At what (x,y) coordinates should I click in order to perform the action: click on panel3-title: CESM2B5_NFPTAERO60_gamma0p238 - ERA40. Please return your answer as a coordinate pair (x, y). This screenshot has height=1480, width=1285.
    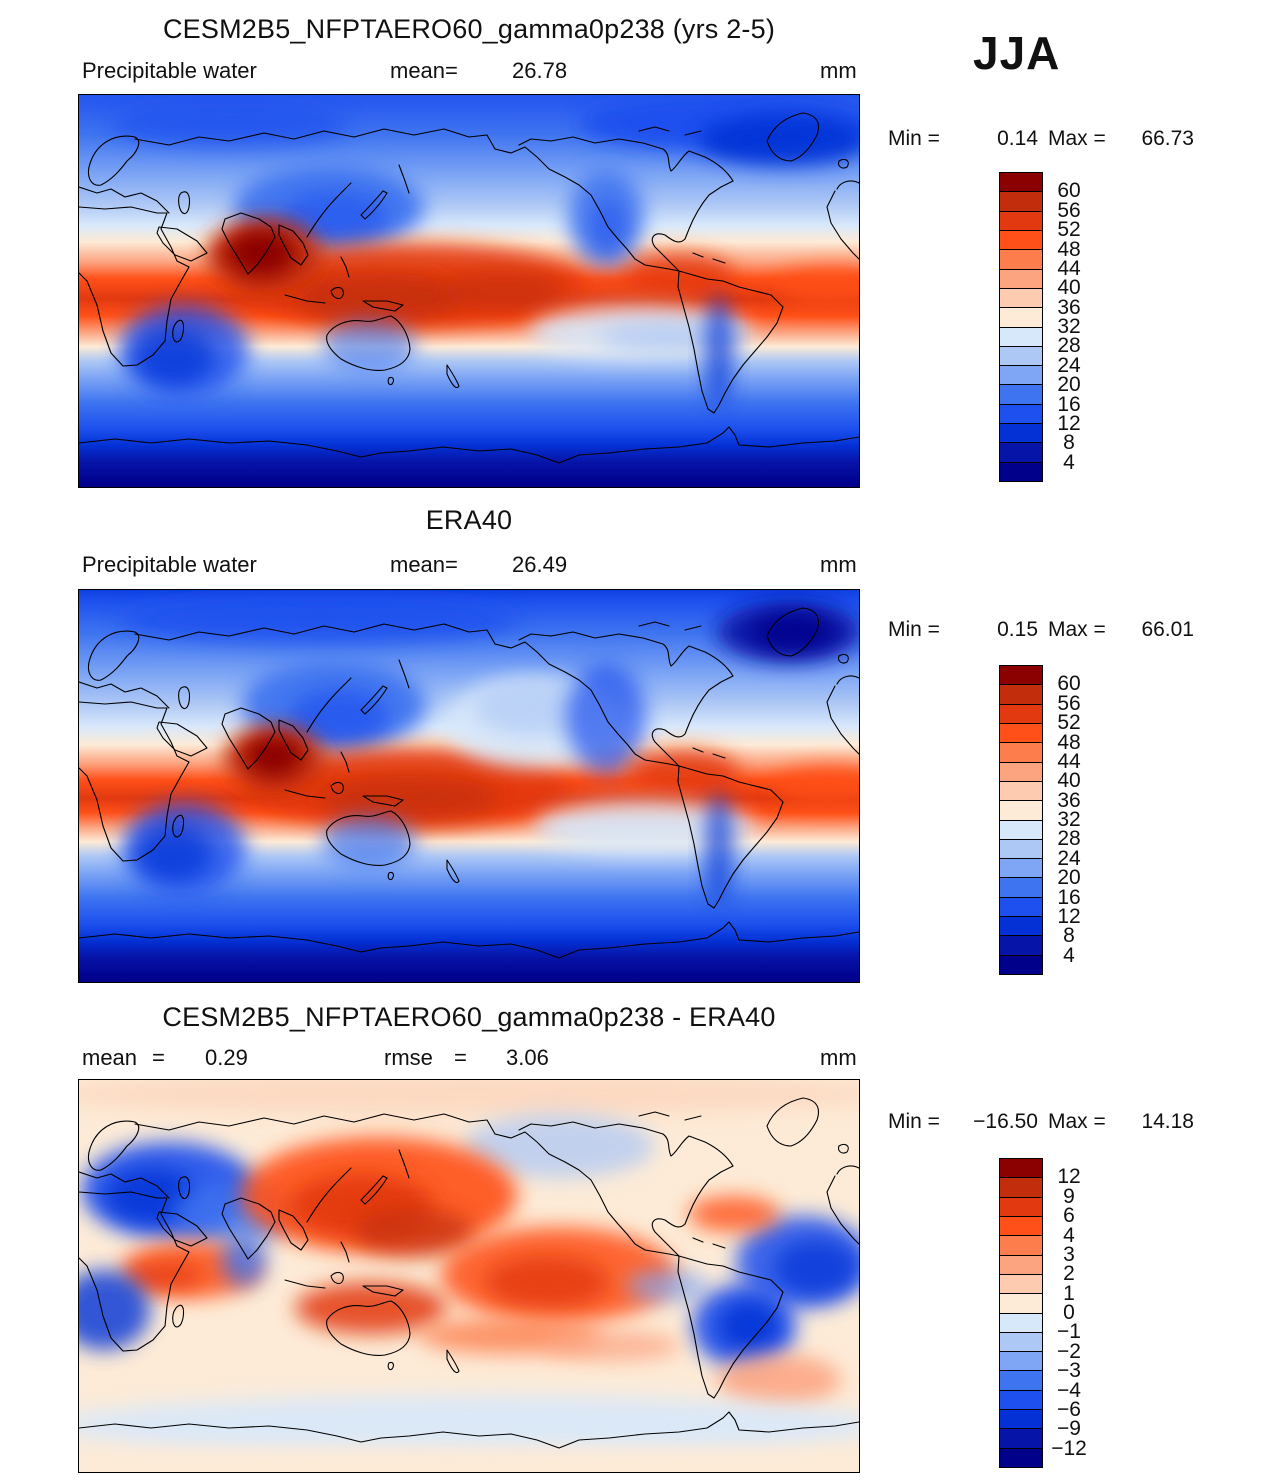
    Looking at the image, I should click on (469, 1017).